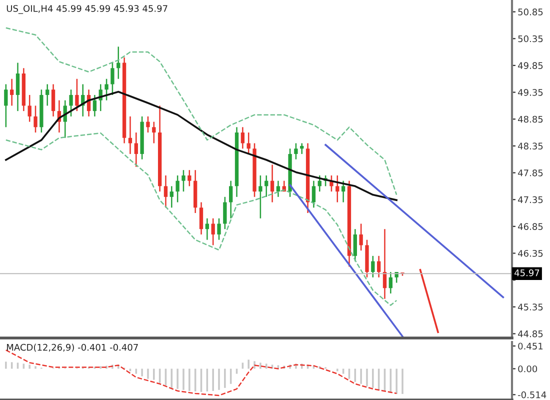 The height and width of the screenshot is (400, 550). Describe the element at coordinates (72, 348) in the screenshot. I see `chart-title: MACD(12,26,9) -0.401 -0.407` at that location.